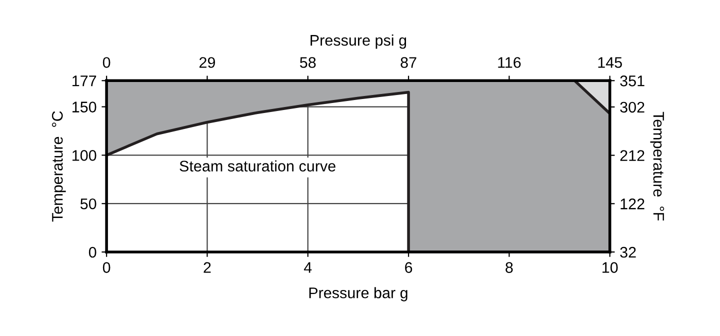  I want to click on y-axis-title: Temperature °C, so click(59, 166).